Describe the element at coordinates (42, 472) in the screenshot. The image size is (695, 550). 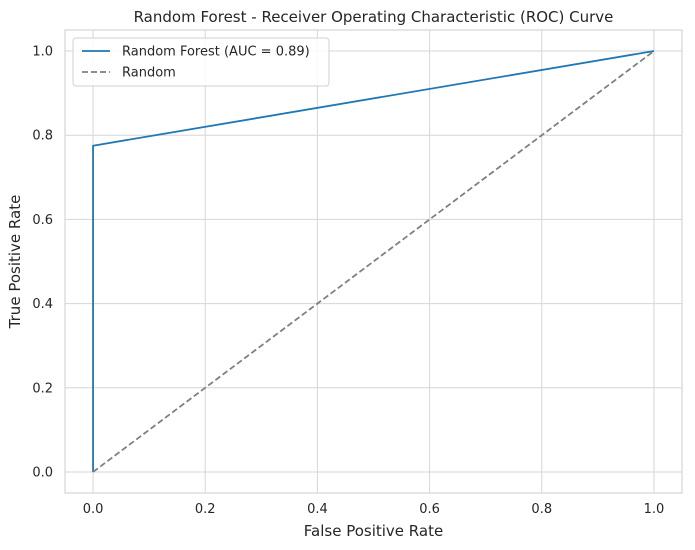
I see `y-tick-label: 0.0` at that location.